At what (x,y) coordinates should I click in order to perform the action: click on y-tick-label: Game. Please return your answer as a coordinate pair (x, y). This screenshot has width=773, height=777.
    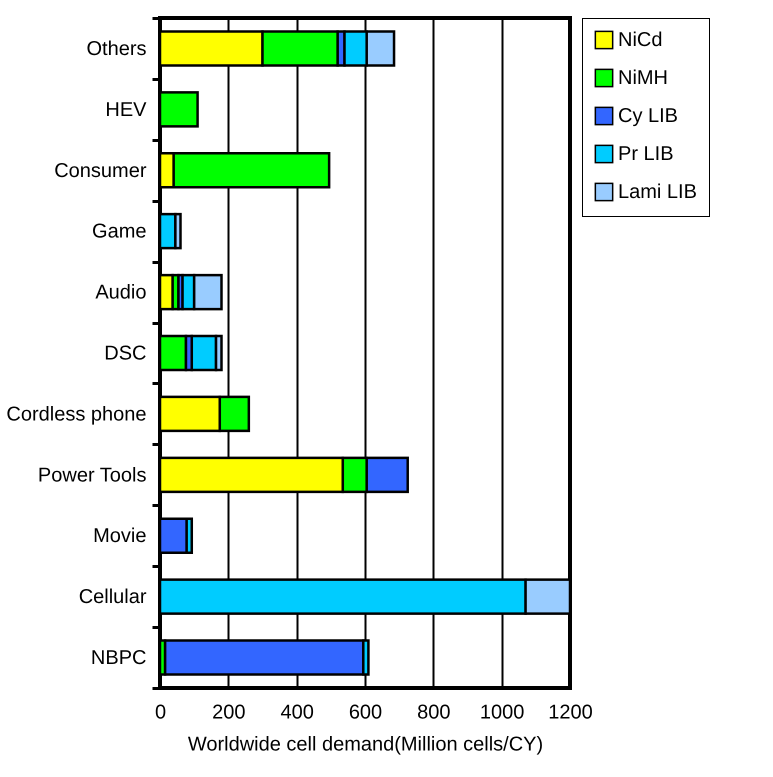
    Looking at the image, I should click on (119, 231).